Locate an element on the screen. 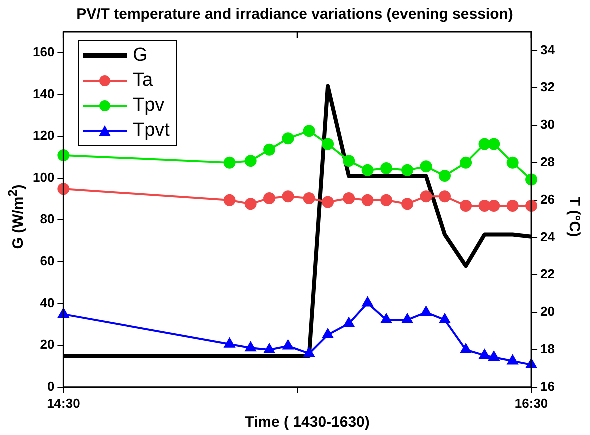  y2-tick-label: 32 is located at coordinates (548, 87).